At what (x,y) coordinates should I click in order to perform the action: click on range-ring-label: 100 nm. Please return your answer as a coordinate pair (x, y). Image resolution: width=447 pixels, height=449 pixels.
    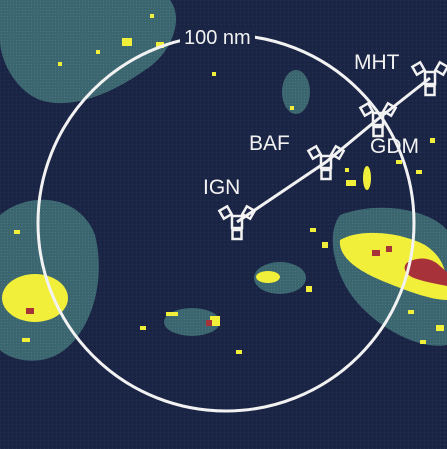
    Looking at the image, I should click on (217, 38).